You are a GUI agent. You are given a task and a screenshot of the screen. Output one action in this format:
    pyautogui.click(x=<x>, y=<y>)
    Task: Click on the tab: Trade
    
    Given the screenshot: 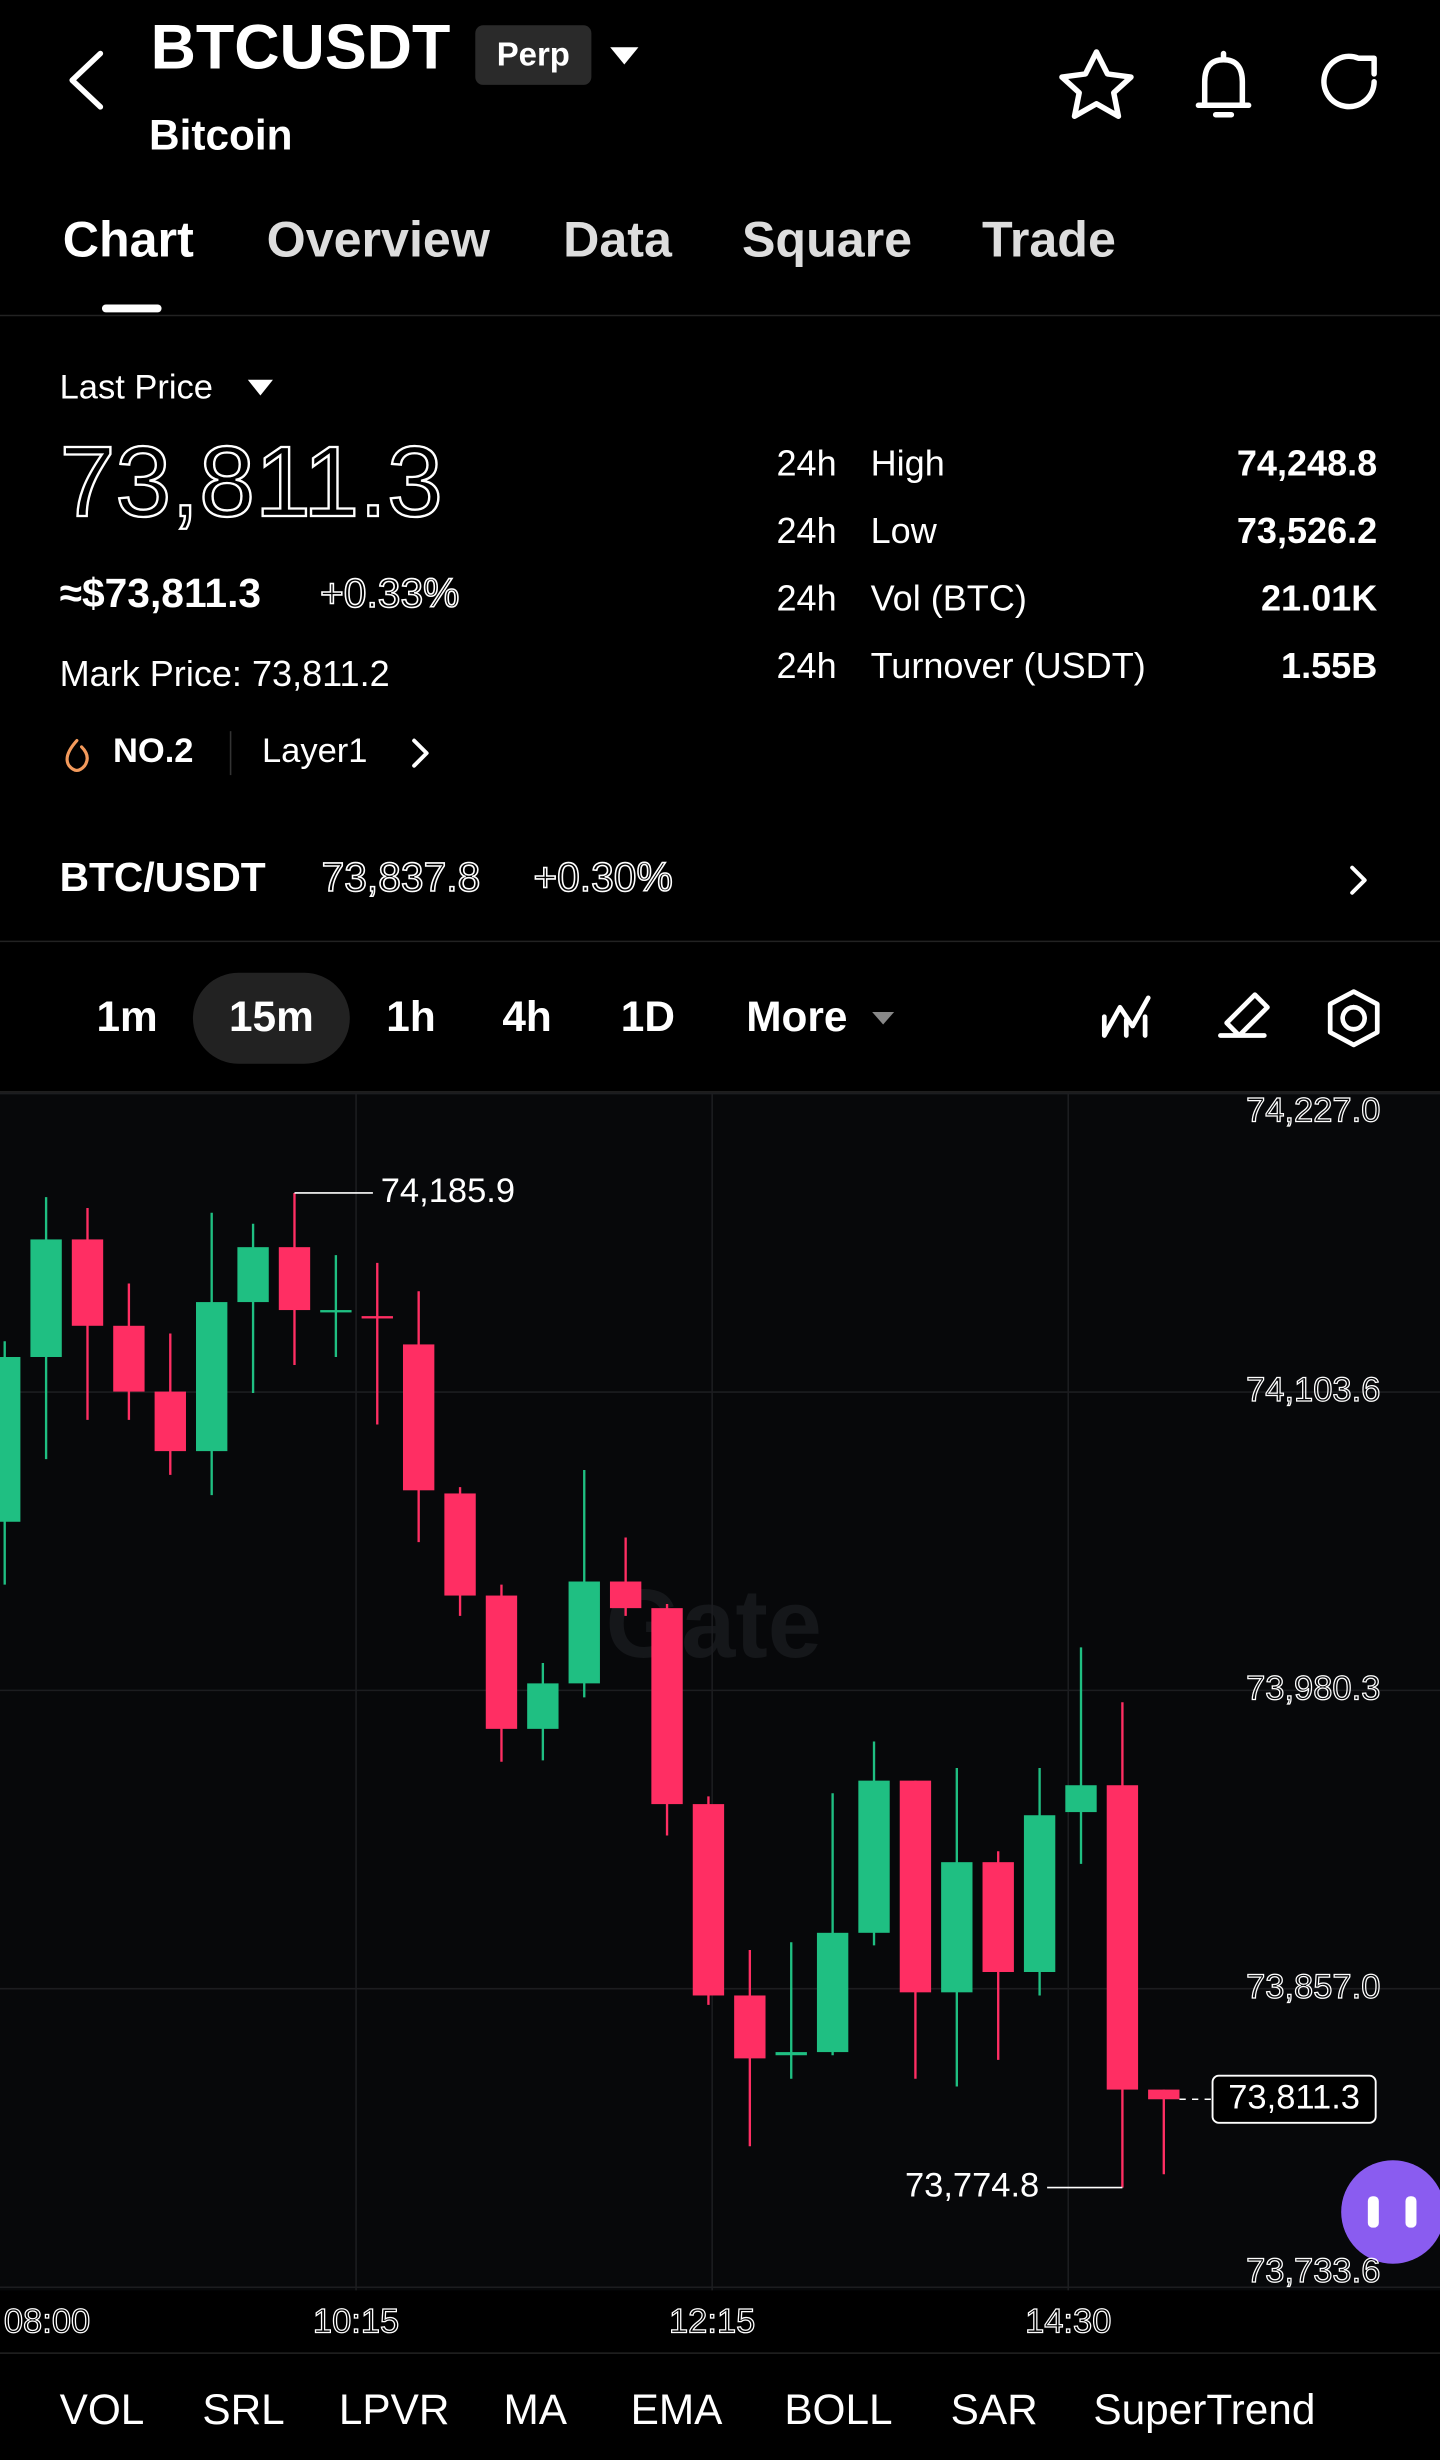 What is the action you would take?
    pyautogui.click(x=1049, y=240)
    